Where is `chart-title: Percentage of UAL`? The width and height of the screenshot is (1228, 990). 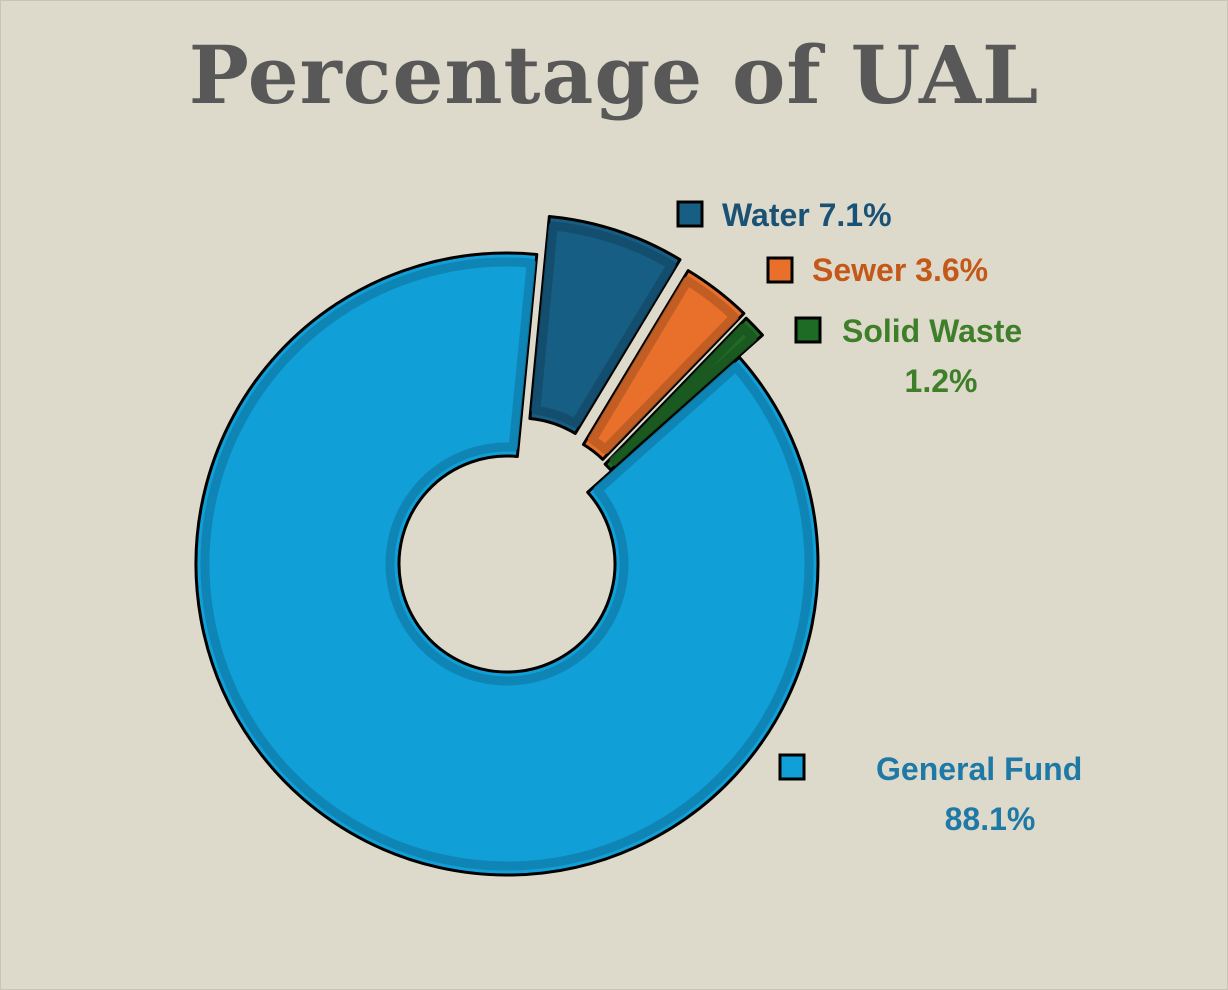
chart-title: Percentage of UAL is located at coordinates (614, 75).